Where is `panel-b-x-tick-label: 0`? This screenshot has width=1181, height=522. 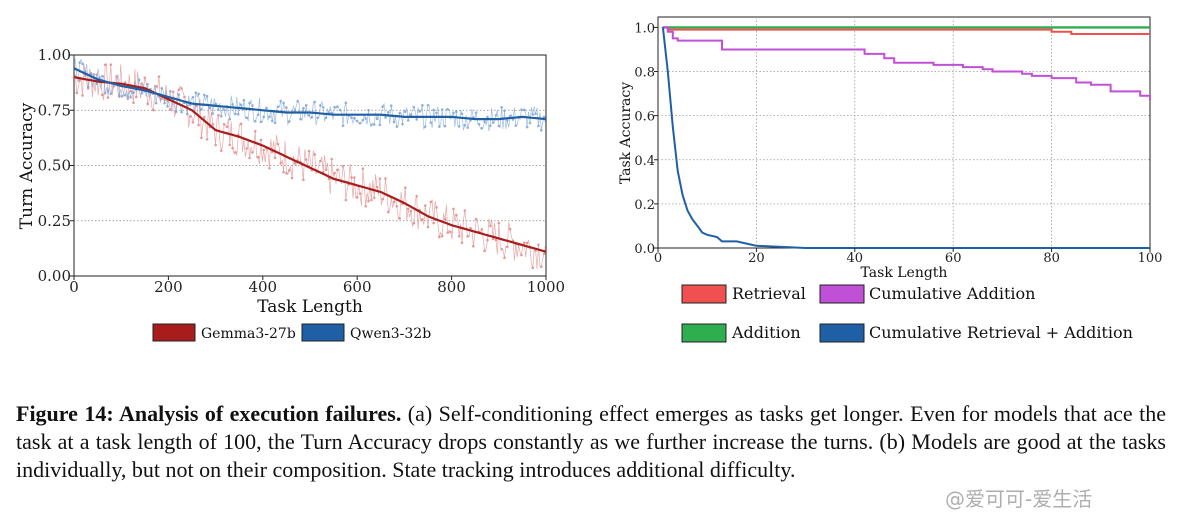 panel-b-x-tick-label: 0 is located at coordinates (658, 258).